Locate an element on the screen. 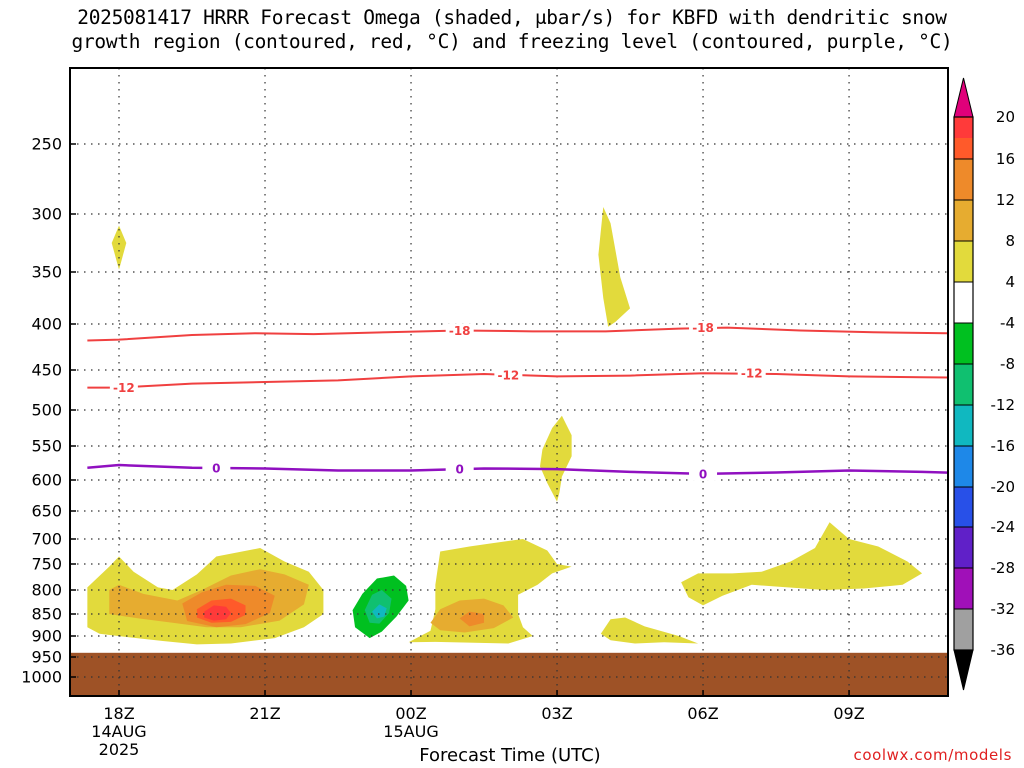  colorbar-label: 12 is located at coordinates (1005, 200).